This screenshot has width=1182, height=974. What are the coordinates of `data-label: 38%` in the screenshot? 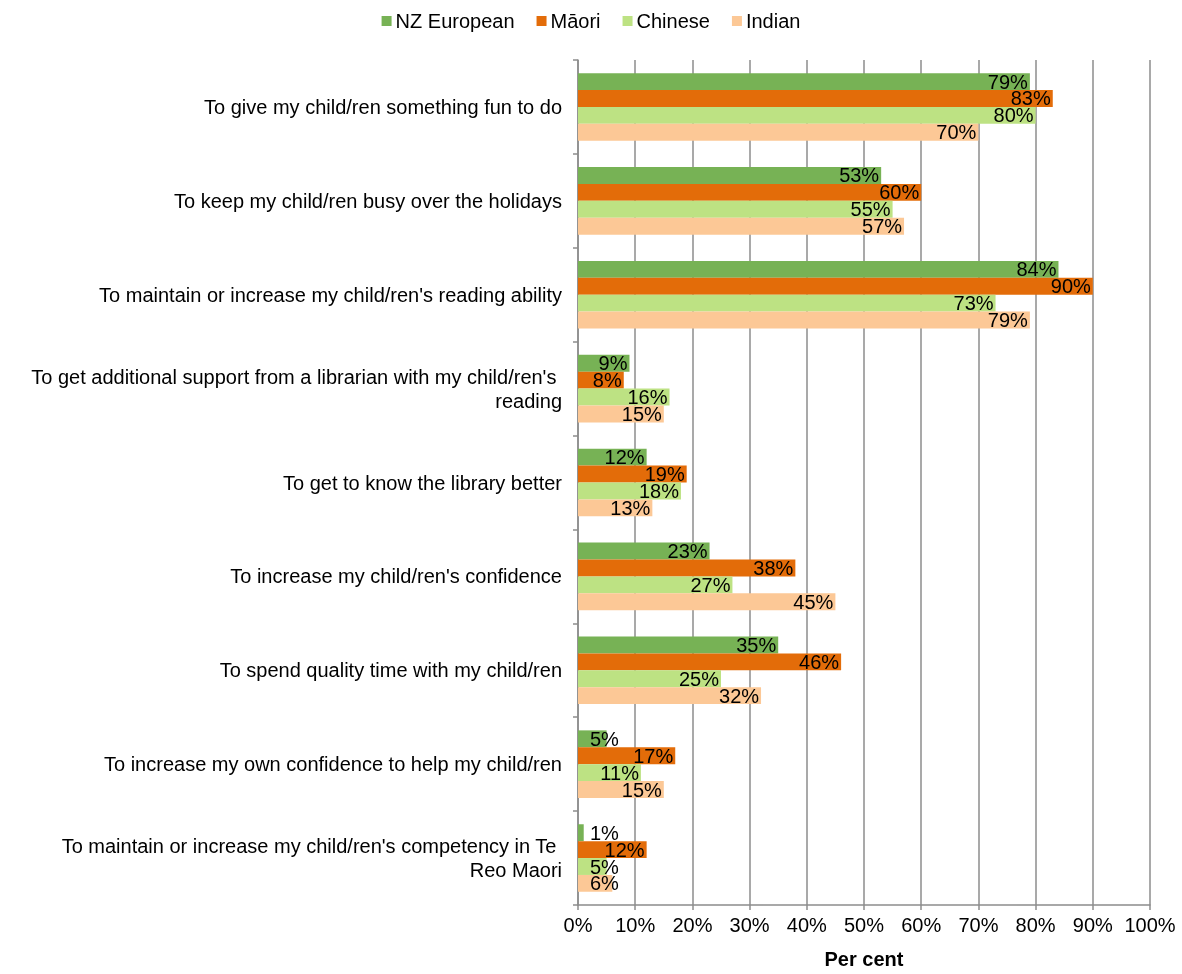 It's located at (773, 567).